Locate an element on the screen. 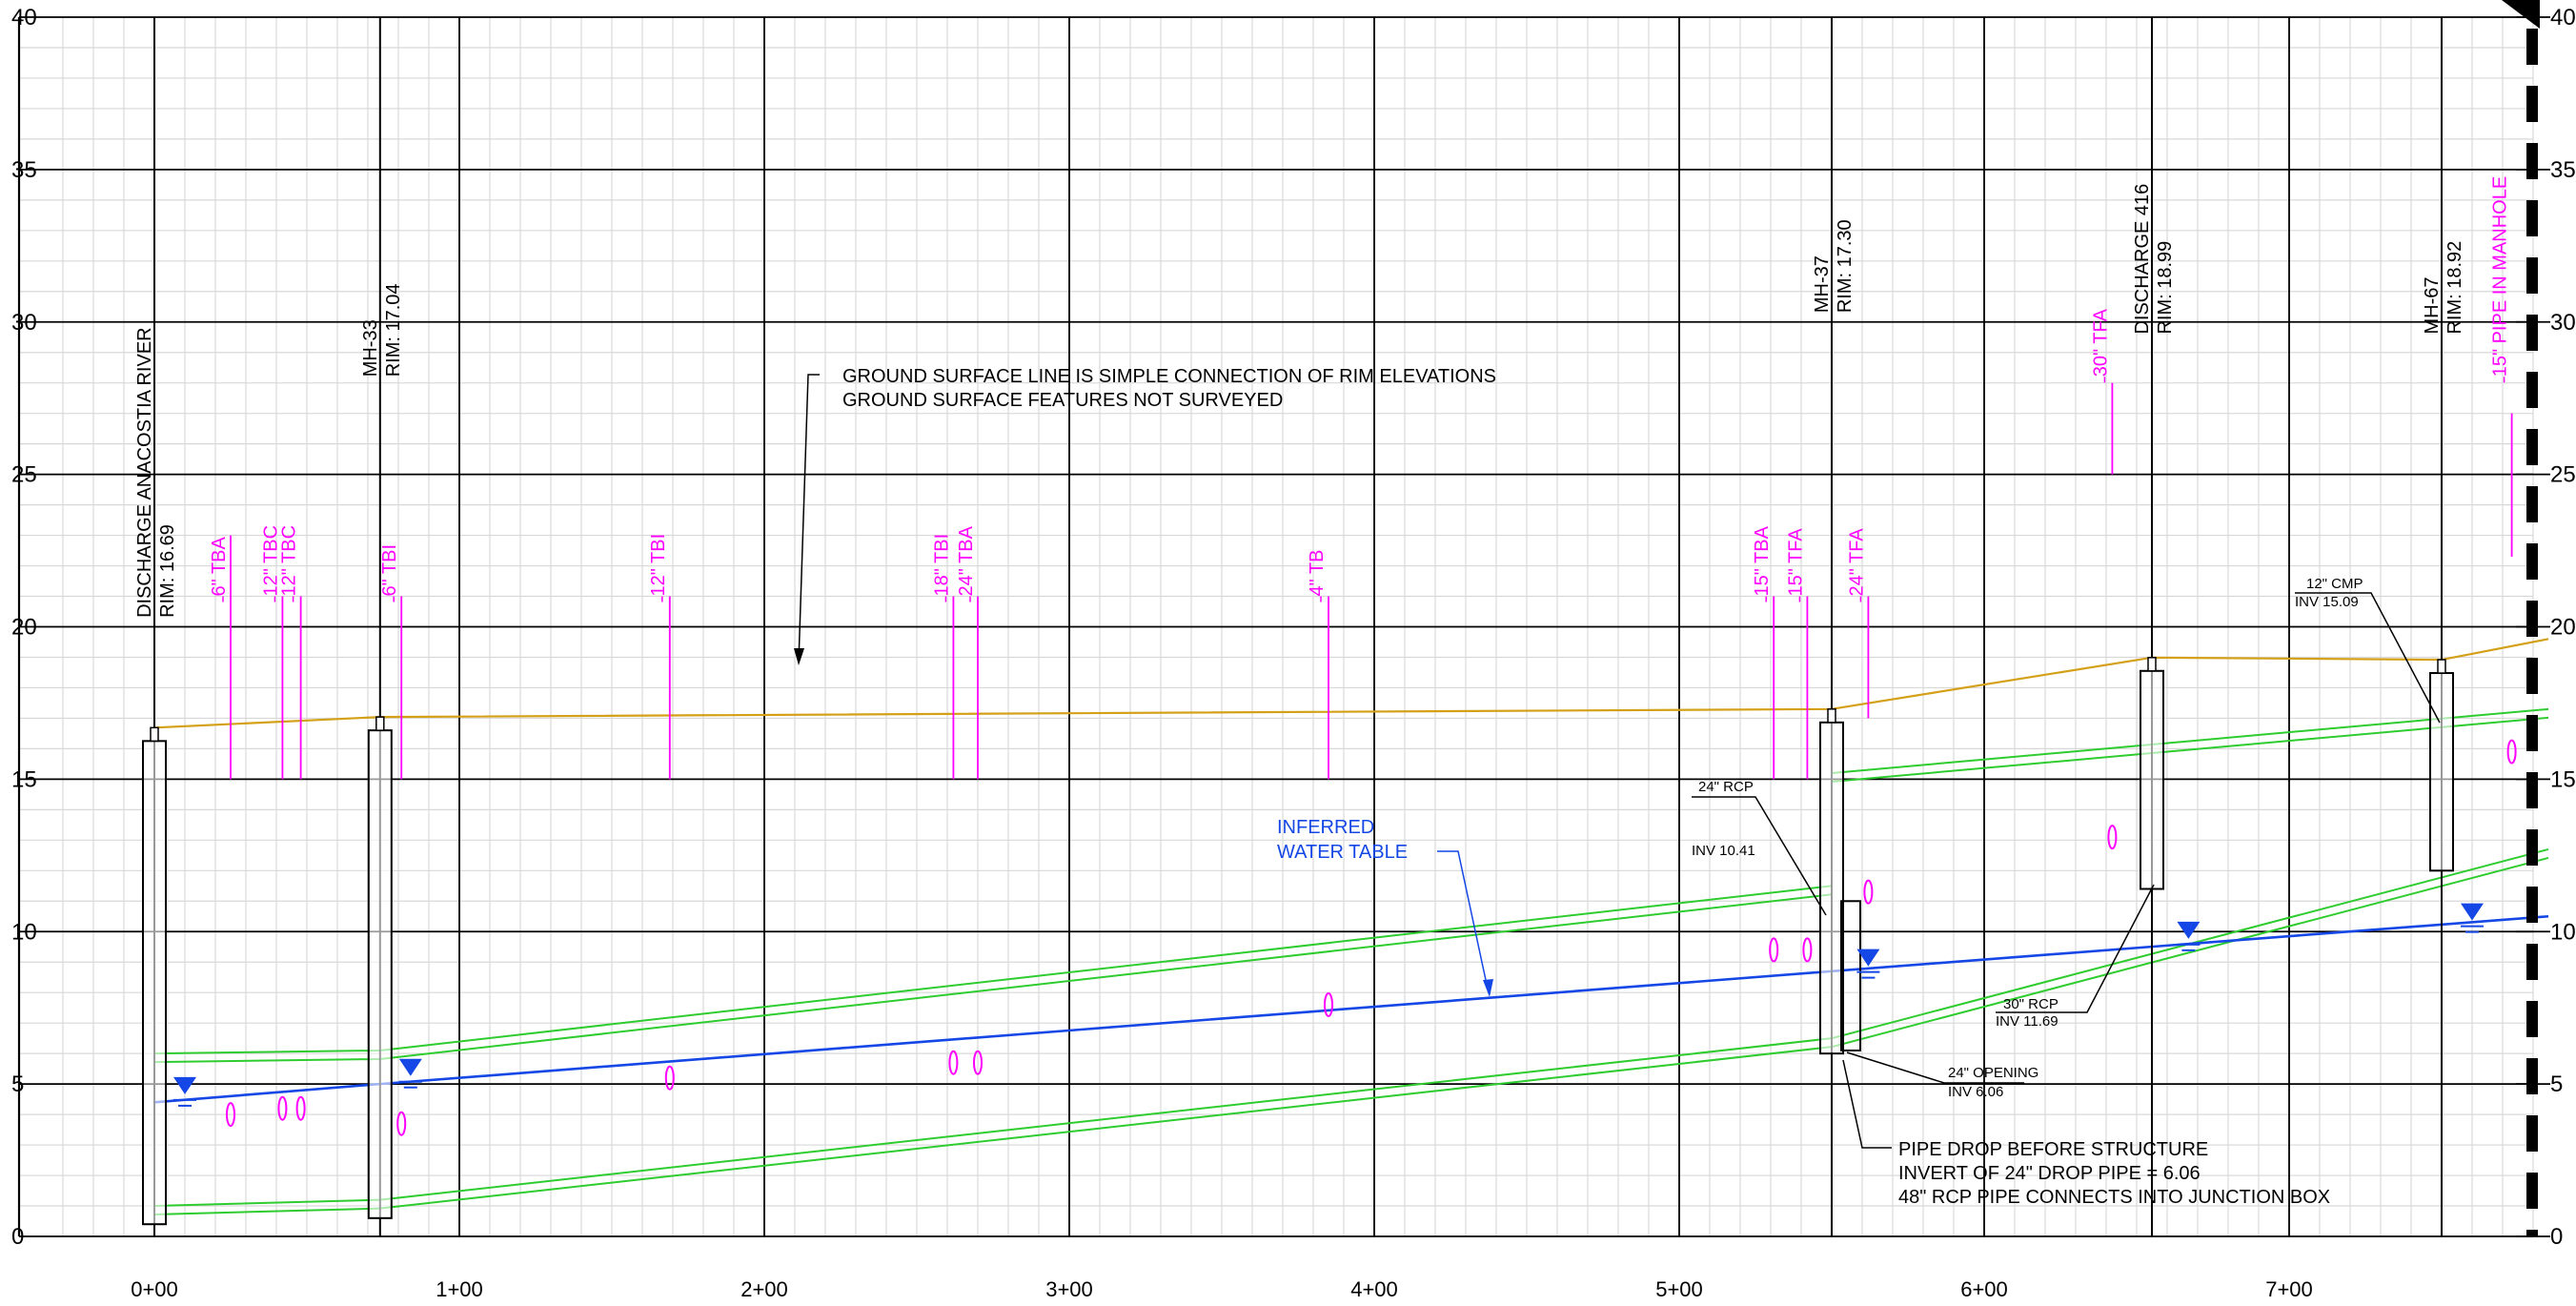 Image resolution: width=2576 pixels, height=1306 pixels. cmp12-label-line1: 12" CMP is located at coordinates (2334, 584).